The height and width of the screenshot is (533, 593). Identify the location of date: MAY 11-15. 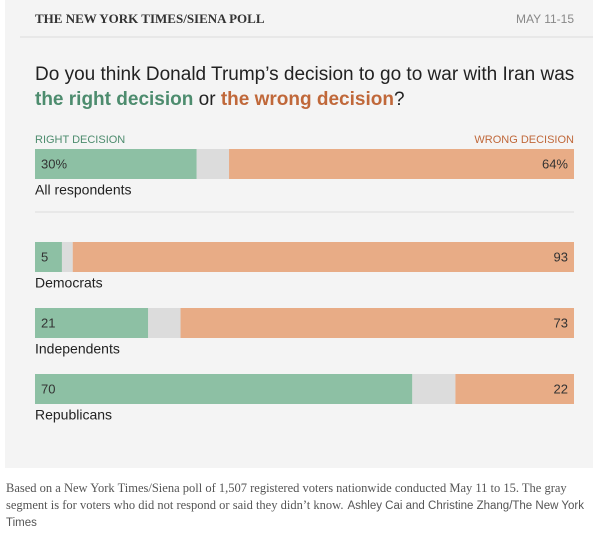
(545, 19).